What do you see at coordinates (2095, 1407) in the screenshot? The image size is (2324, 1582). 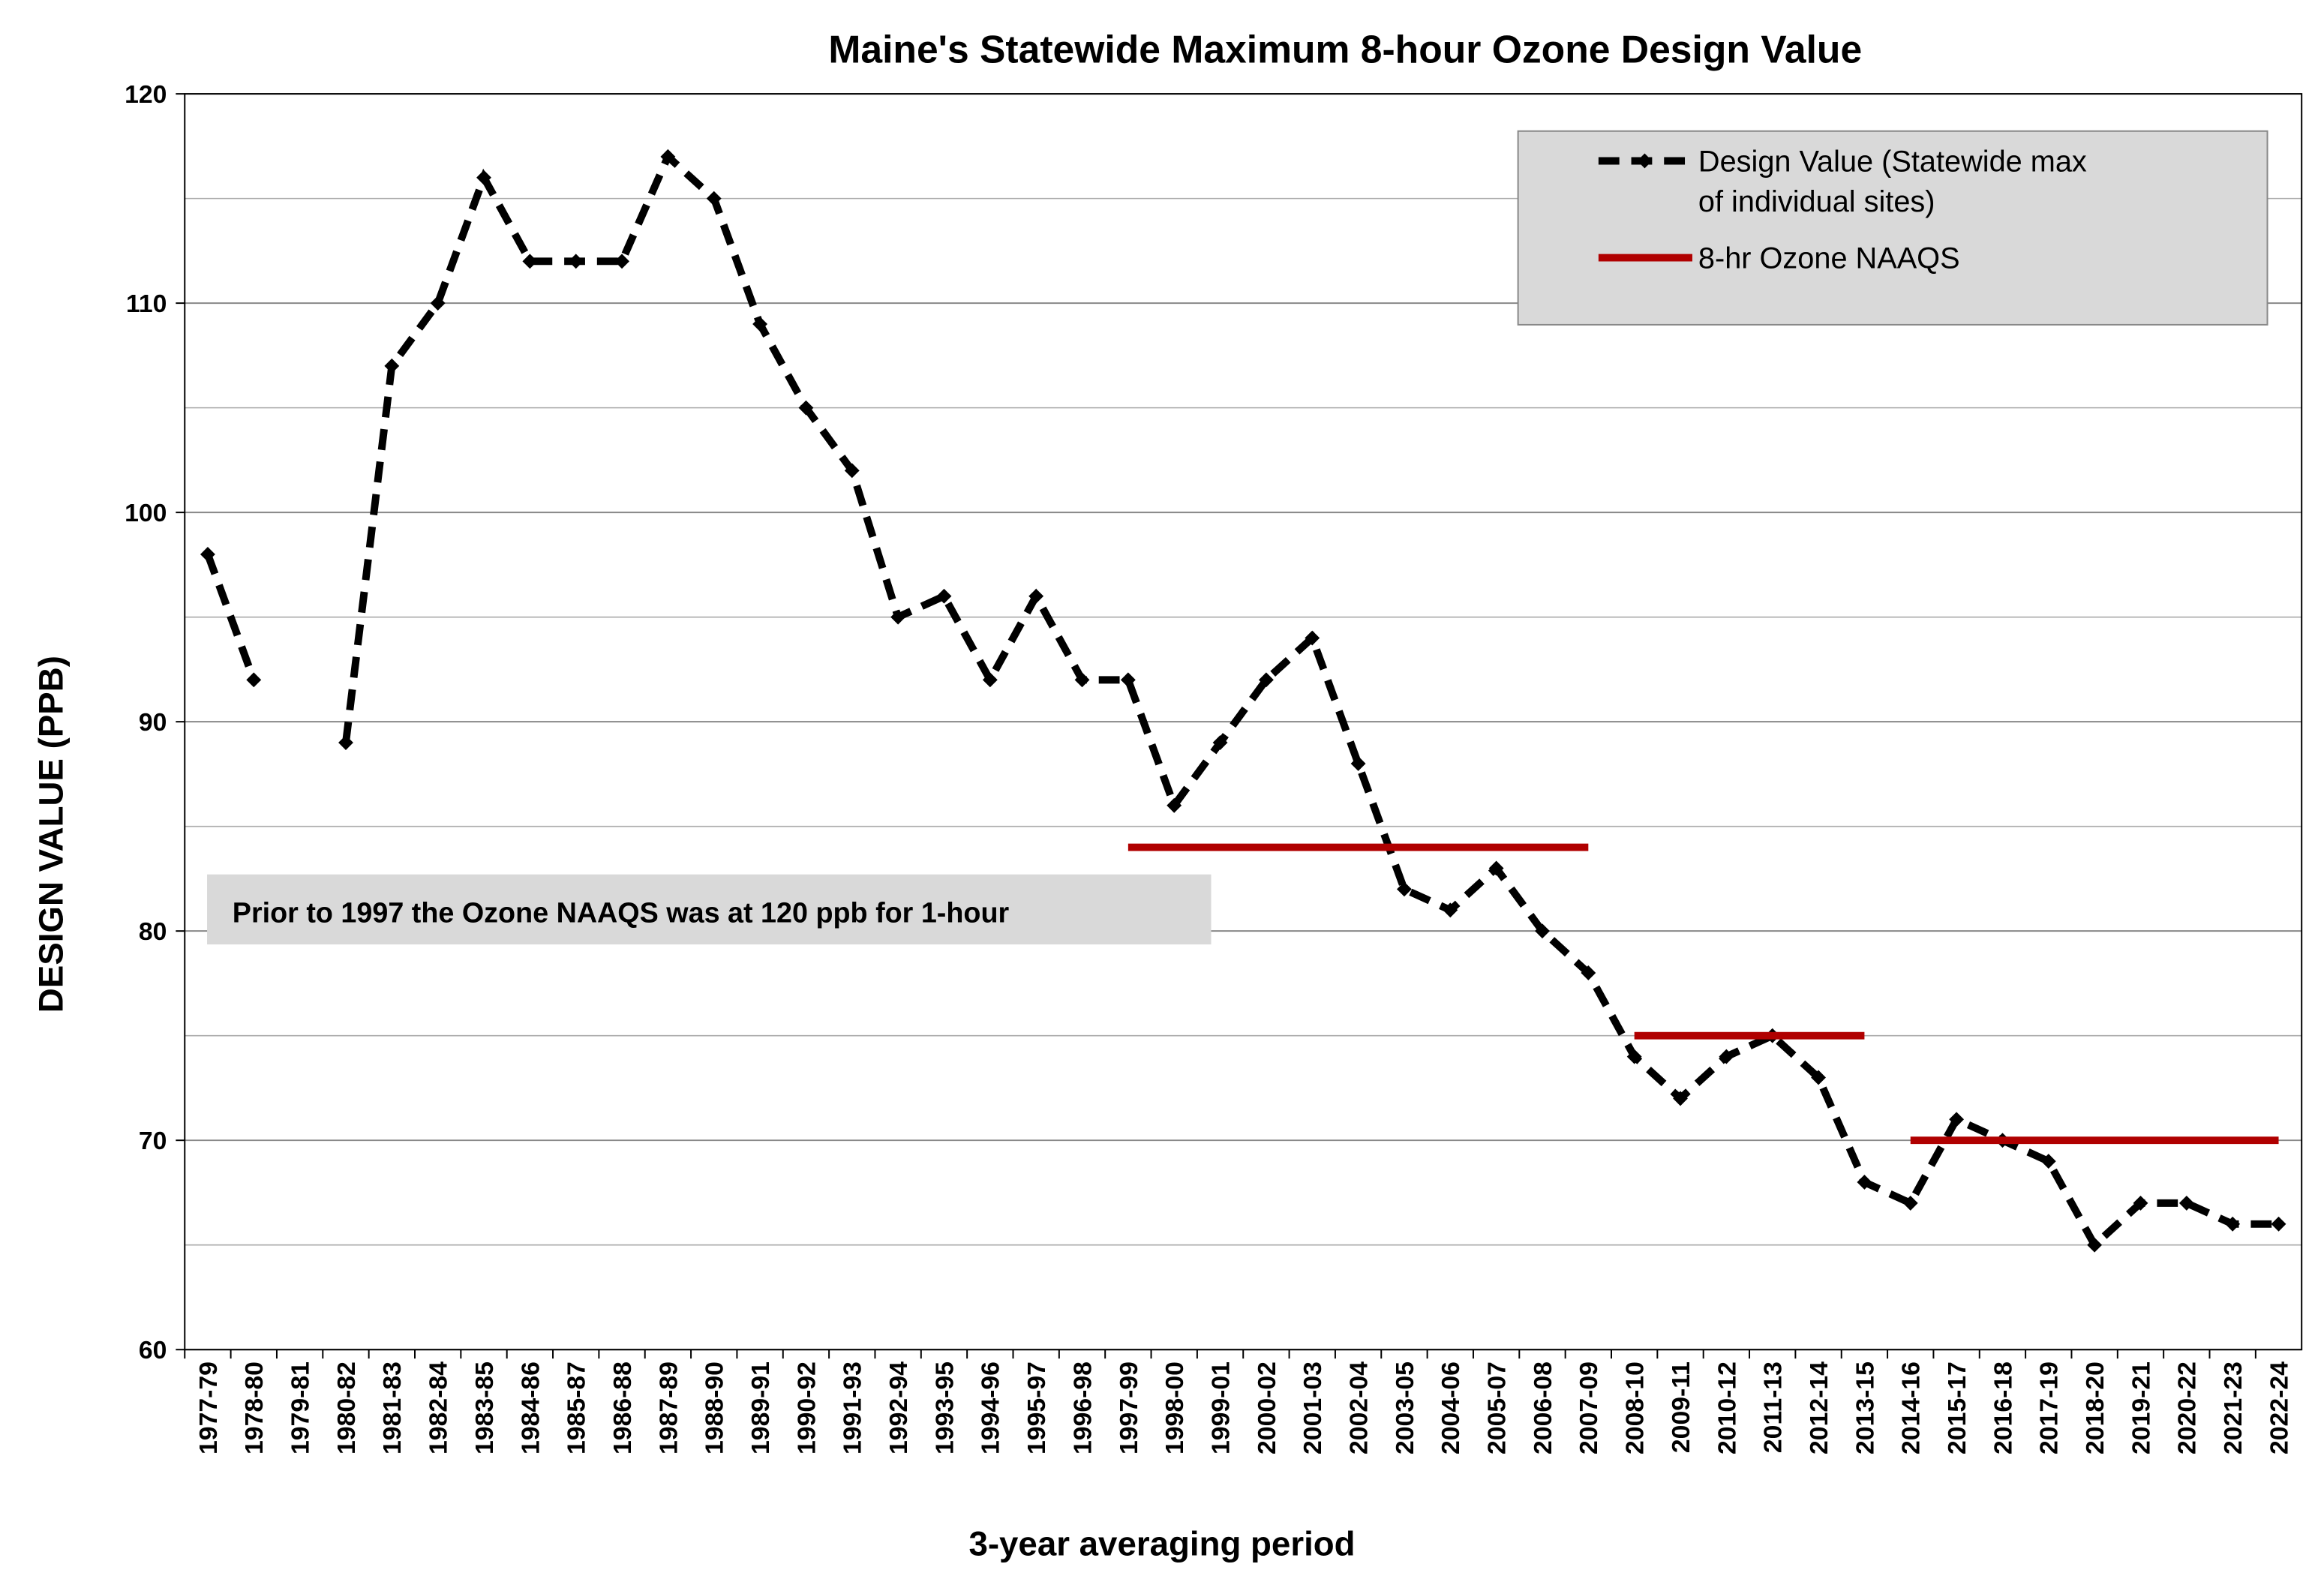 I see `x-tick-label: 2018-20` at bounding box center [2095, 1407].